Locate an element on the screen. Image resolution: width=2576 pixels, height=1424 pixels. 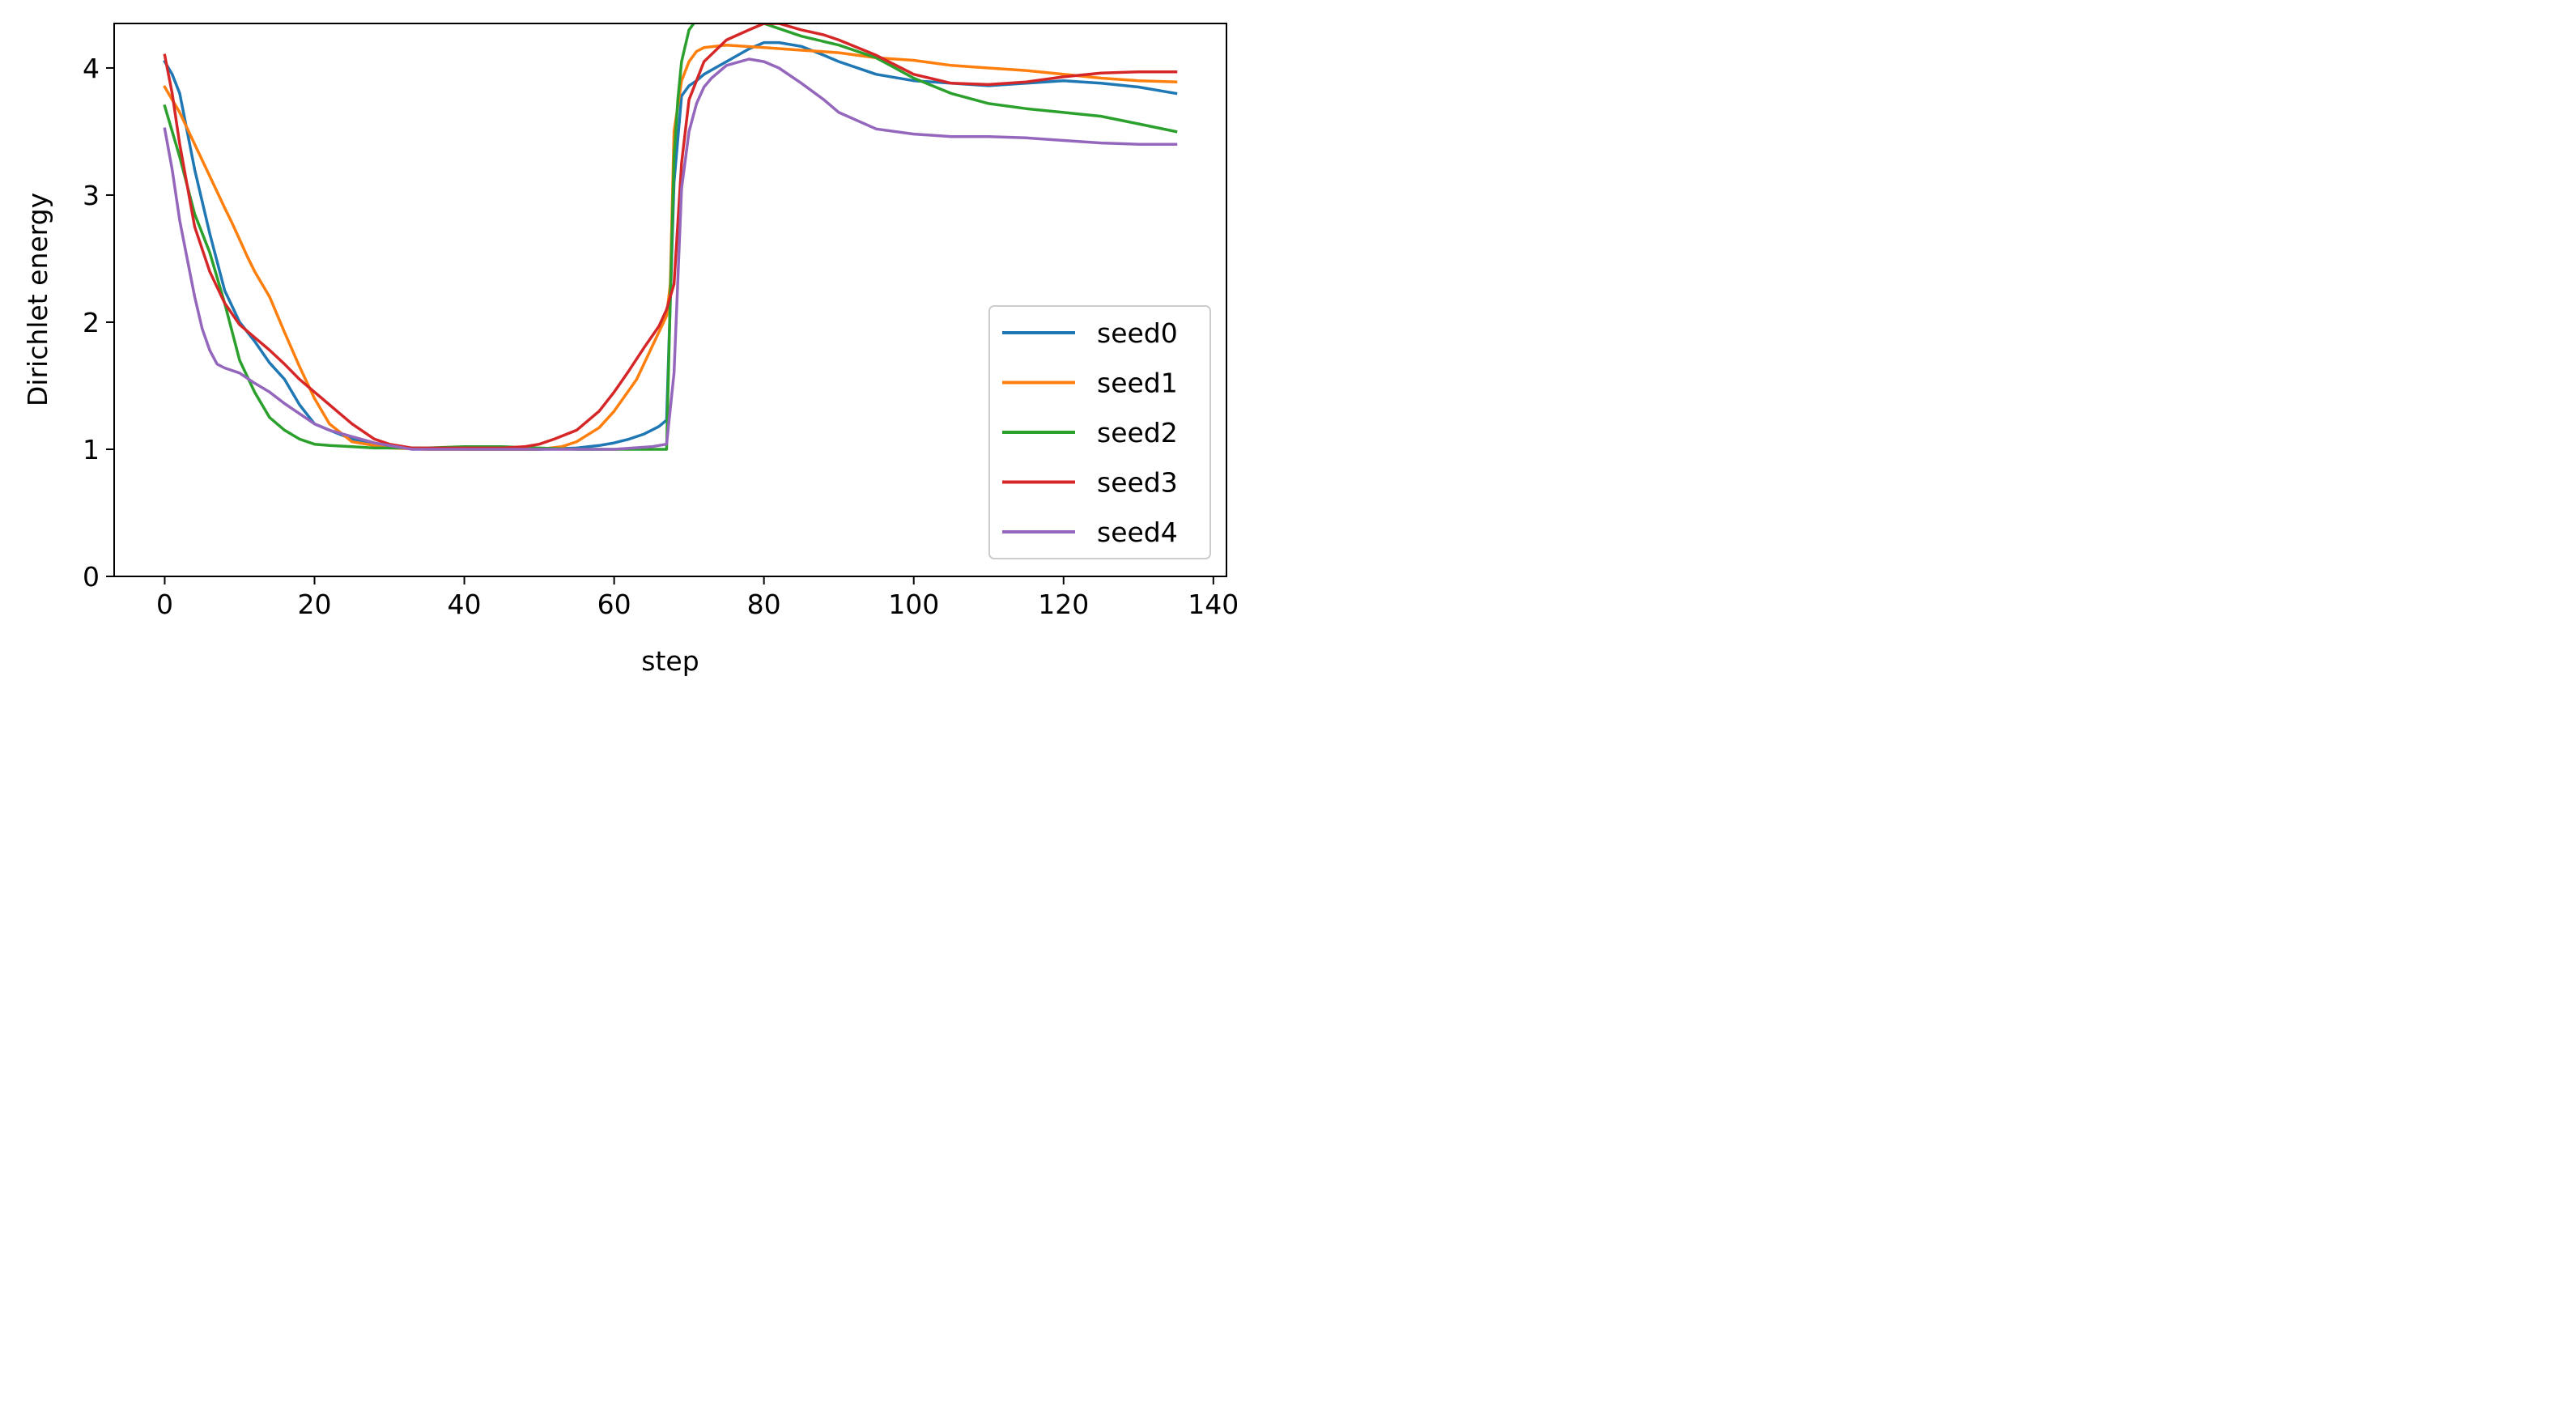
series-line-seed4 is located at coordinates (671, 254).